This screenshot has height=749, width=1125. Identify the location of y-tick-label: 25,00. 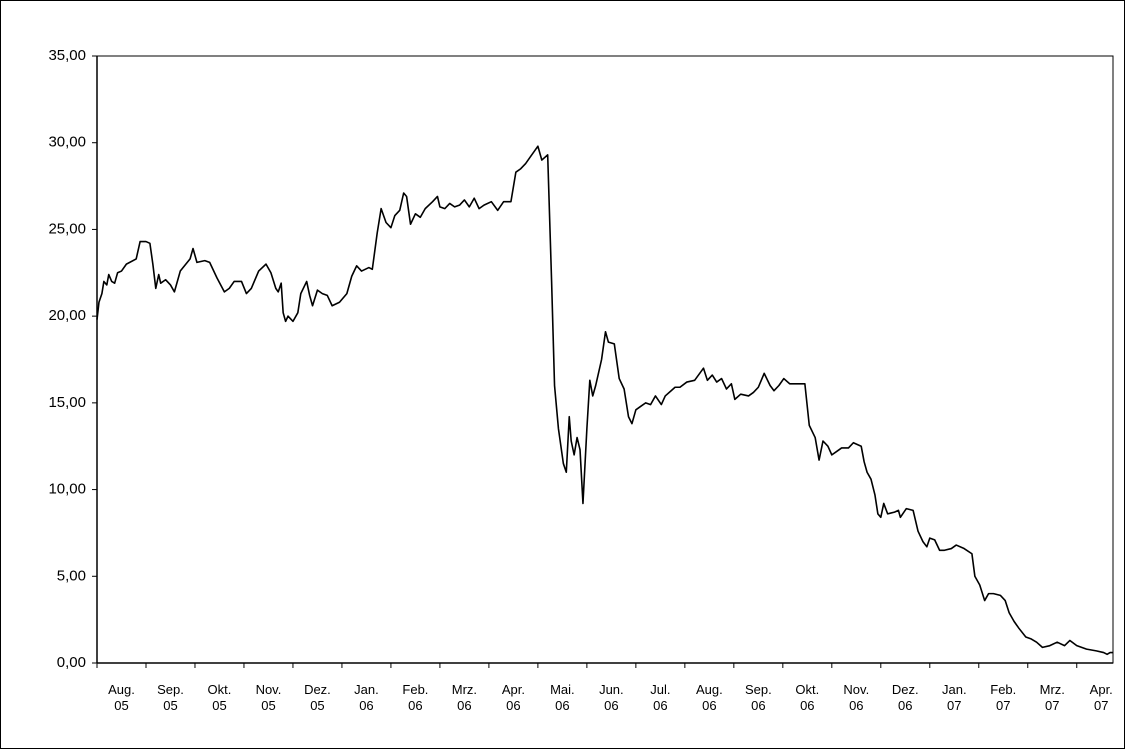
(67, 228).